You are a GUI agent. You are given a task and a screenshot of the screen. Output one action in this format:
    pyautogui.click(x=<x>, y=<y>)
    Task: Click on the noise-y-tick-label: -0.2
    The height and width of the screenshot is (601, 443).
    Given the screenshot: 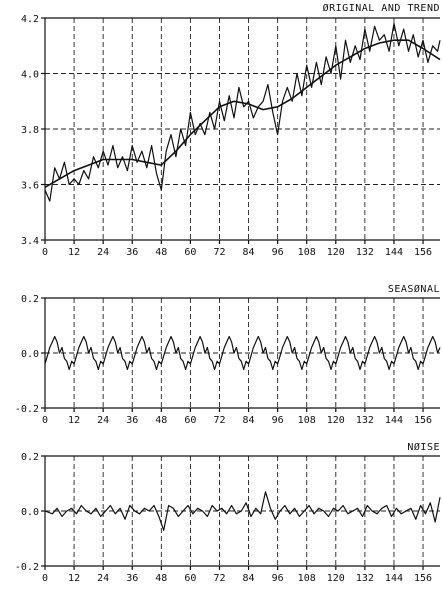 What is the action you would take?
    pyautogui.click(x=27, y=567)
    